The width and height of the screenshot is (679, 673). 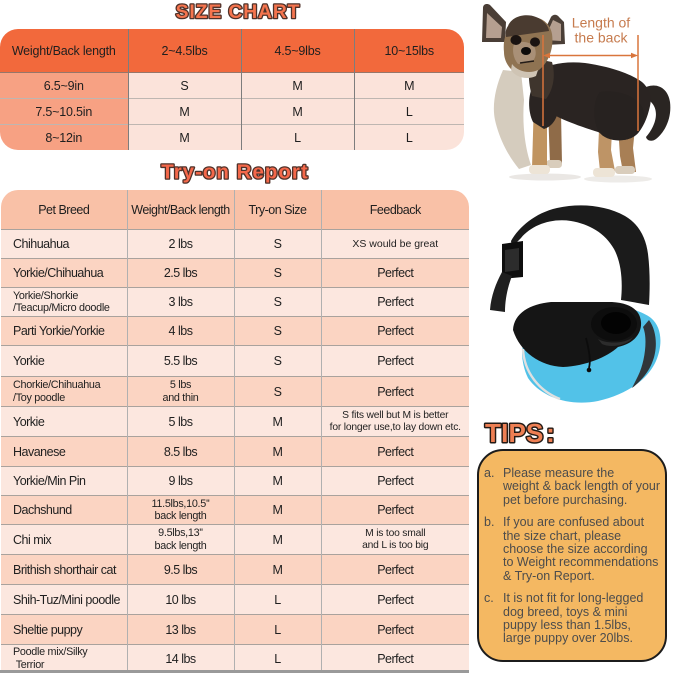 I want to click on svg-text: the back, so click(x=602, y=38).